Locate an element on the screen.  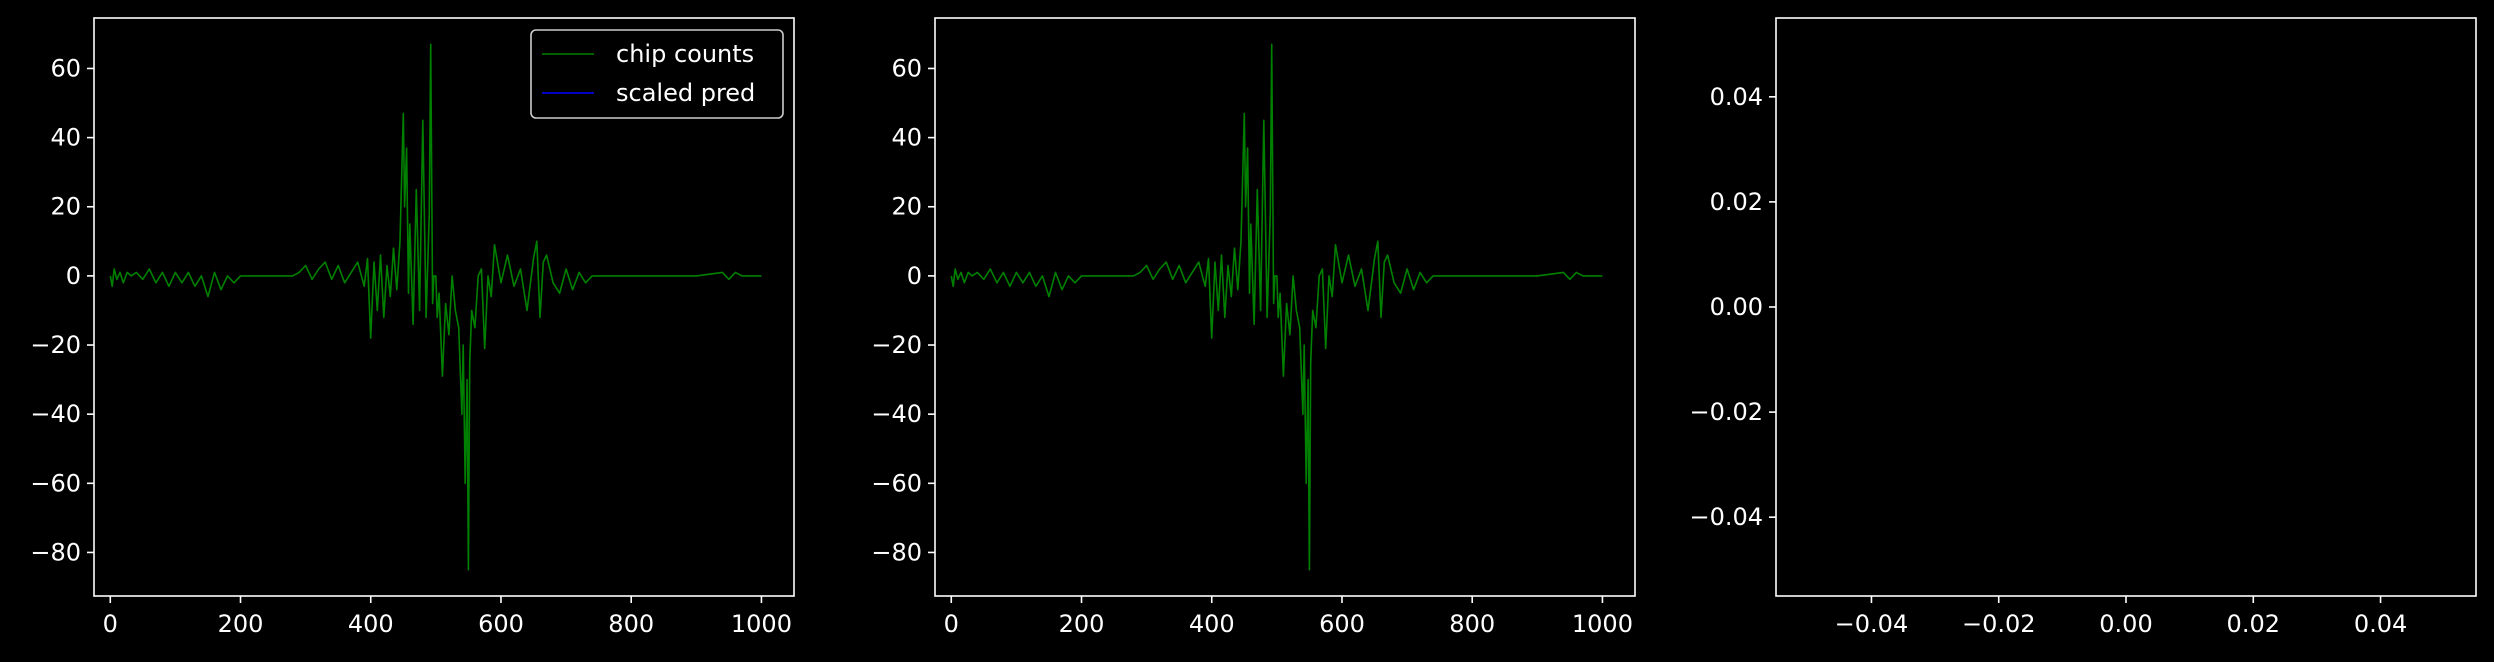
legend-box is located at coordinates (657, 74).